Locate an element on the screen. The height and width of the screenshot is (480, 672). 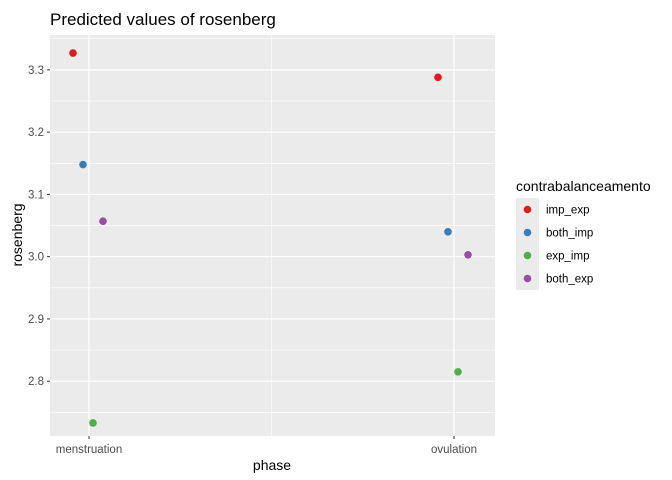
y-tick-label: 3.0 is located at coordinates (36, 258).